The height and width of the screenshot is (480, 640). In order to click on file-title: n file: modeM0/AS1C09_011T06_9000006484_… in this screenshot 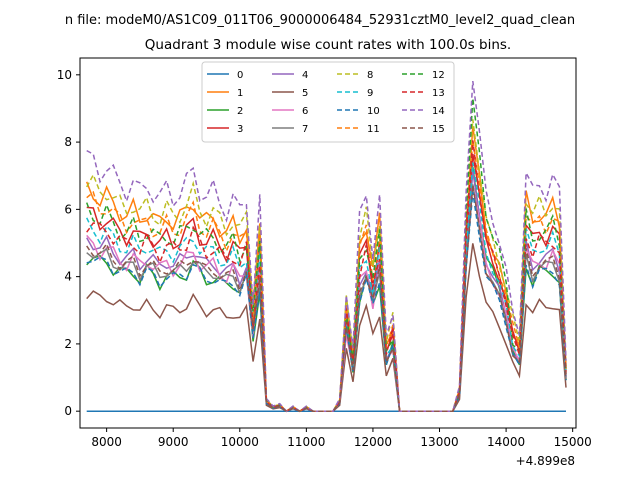, I will do `click(320, 20)`.